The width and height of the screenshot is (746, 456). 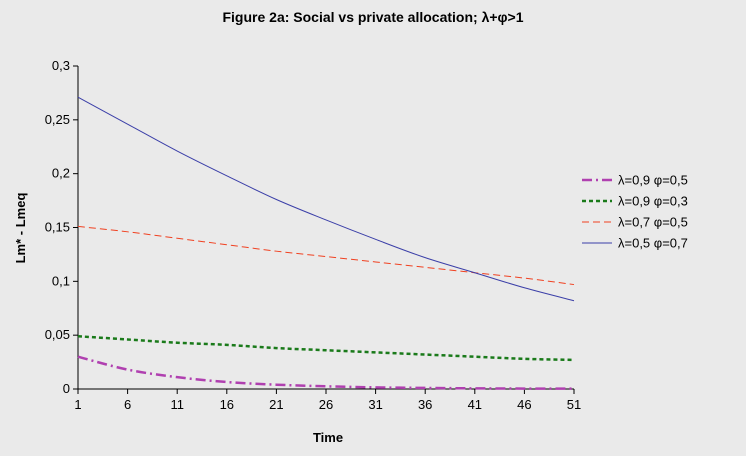 I want to click on legend-label-1: λ=0,9 φ=0,5, so click(x=653, y=180).